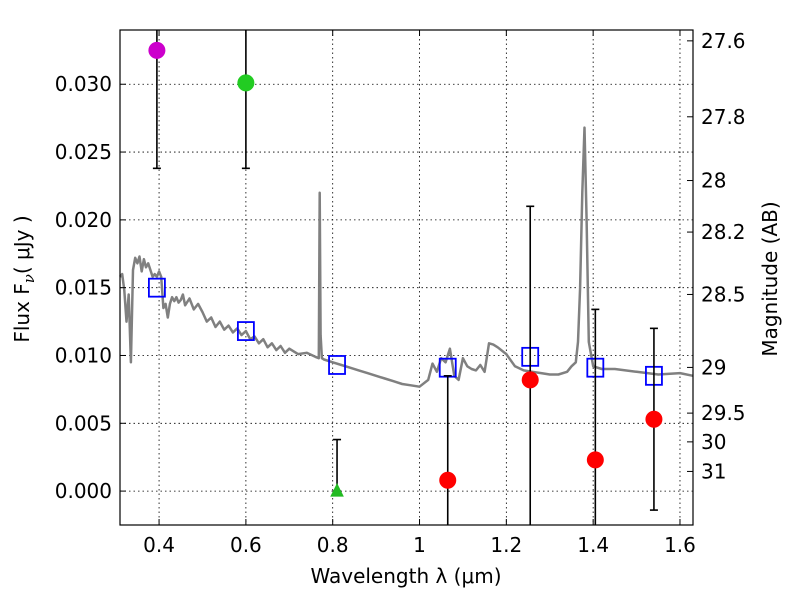 The height and width of the screenshot is (600, 800). Describe the element at coordinates (405, 576) in the screenshot. I see `x-axis-label: Wavelength λ (μm)` at that location.